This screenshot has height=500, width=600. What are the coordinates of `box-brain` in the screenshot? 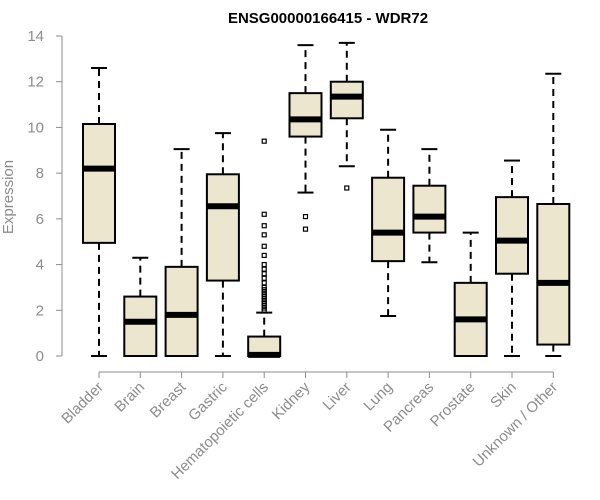 It's located at (140, 307).